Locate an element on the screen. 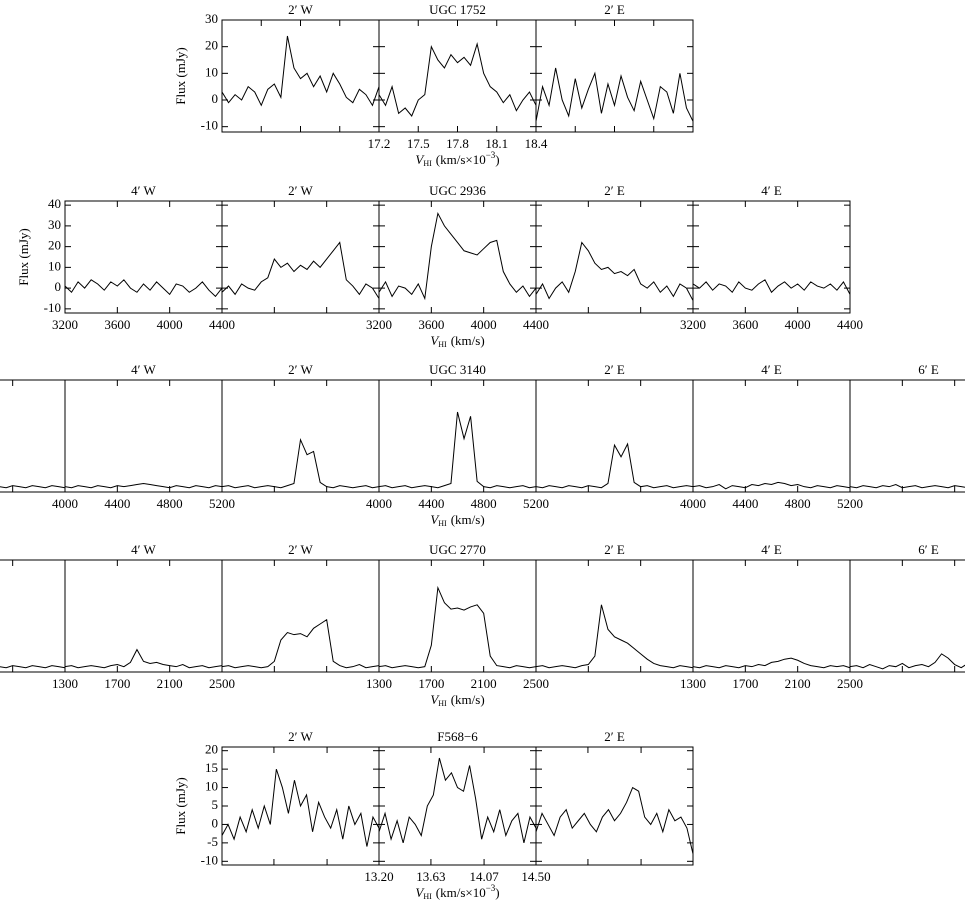 This screenshot has width=965, height=901. x-tick-label: 17.5 is located at coordinates (418, 143).